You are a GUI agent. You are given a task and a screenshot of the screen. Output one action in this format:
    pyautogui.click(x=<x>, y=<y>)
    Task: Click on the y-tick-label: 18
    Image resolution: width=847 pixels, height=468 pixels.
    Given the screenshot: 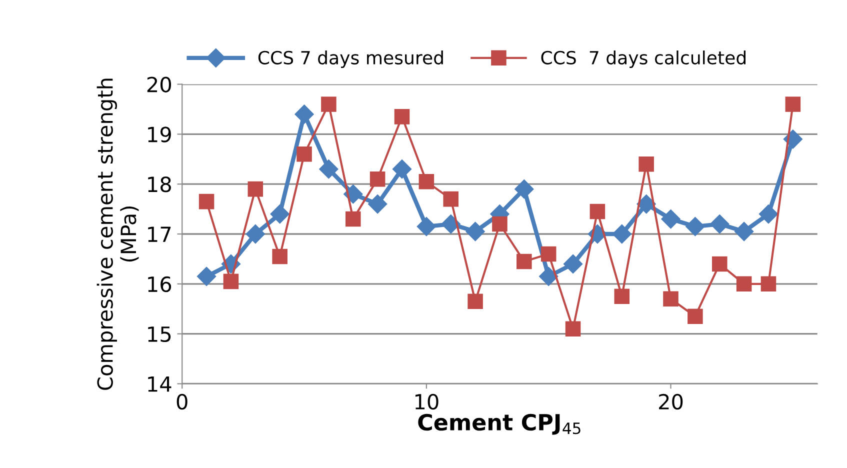 What is the action you would take?
    pyautogui.click(x=159, y=184)
    